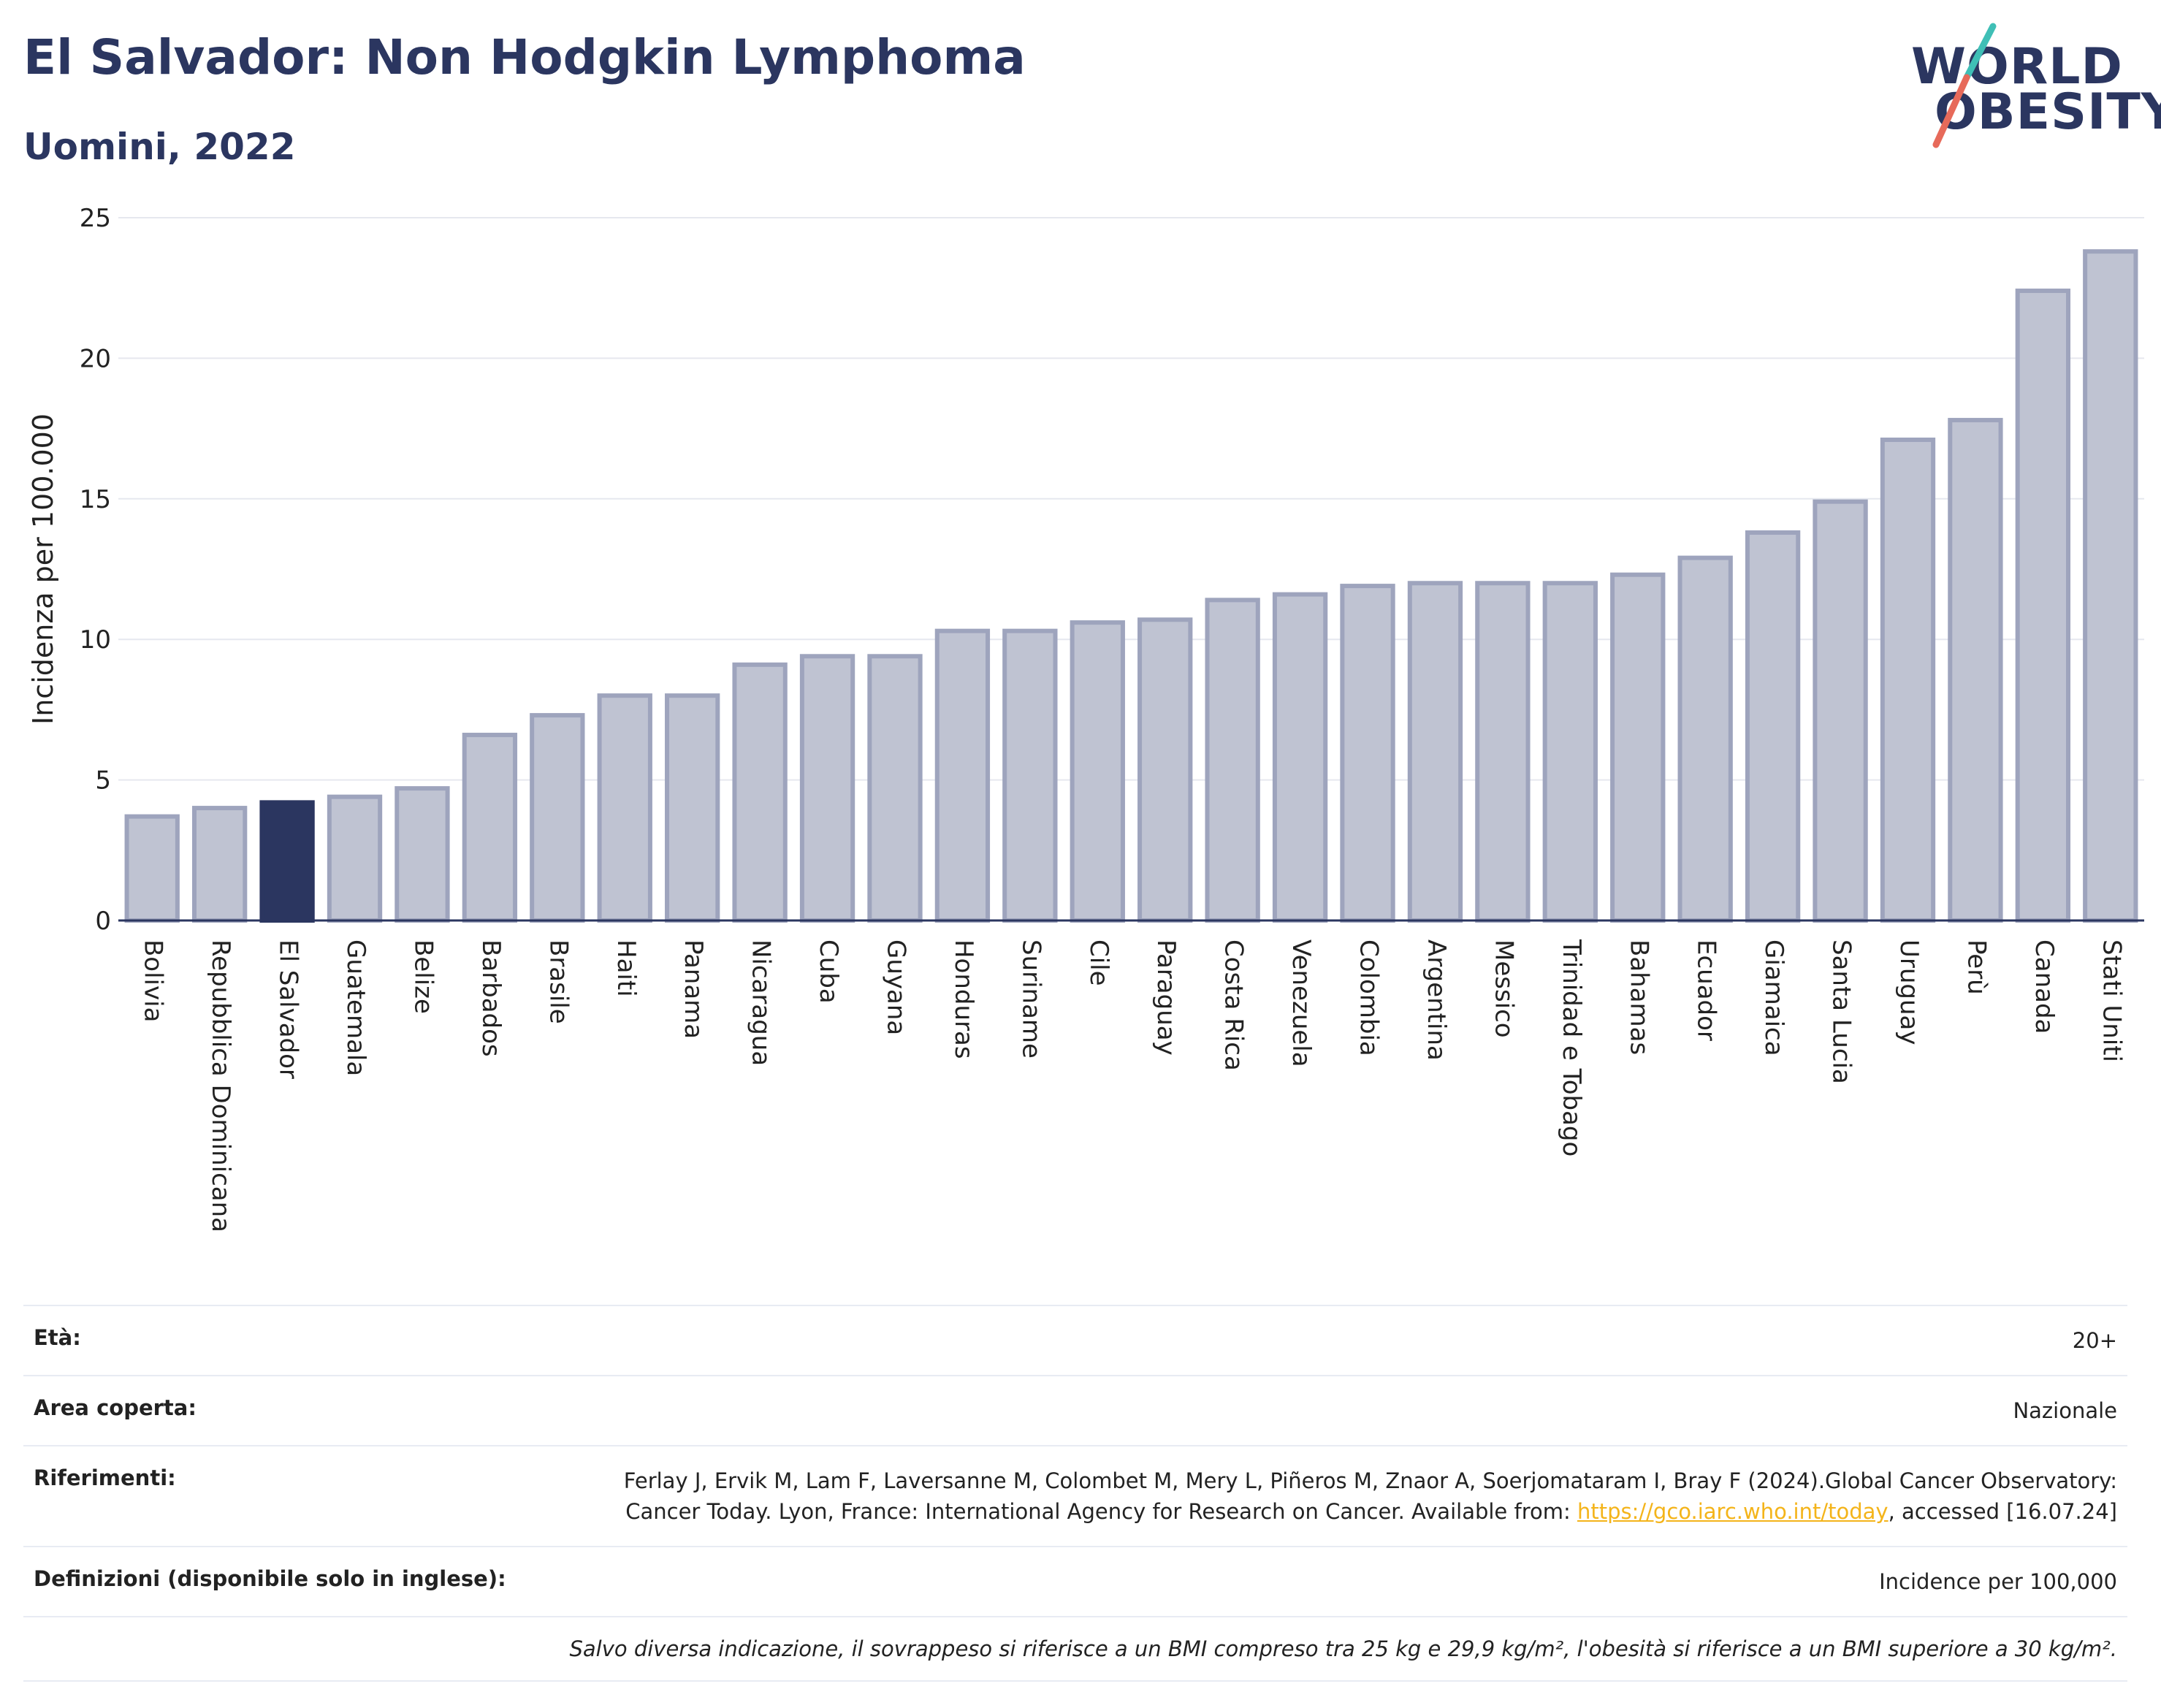 Image resolution: width=2161 pixels, height=1708 pixels. What do you see at coordinates (1098, 962) in the screenshot?
I see `x-tick-label: Cile` at bounding box center [1098, 962].